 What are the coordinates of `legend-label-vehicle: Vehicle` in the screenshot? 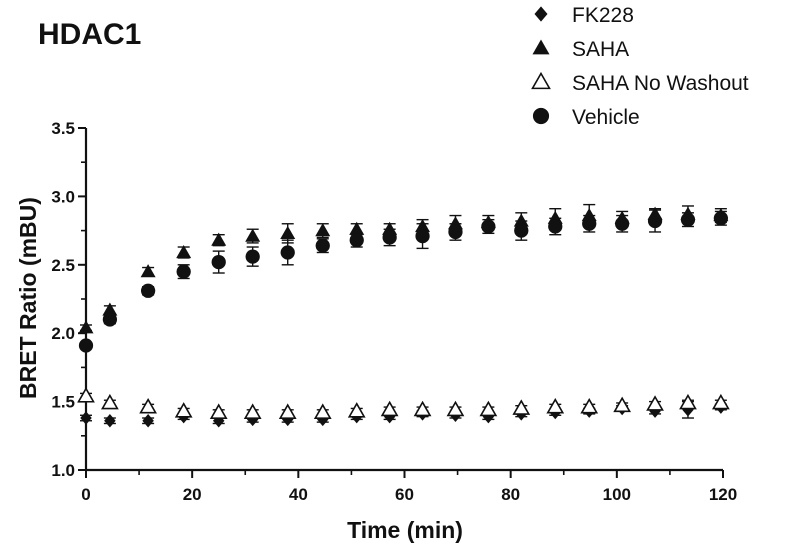 It's located at (606, 117).